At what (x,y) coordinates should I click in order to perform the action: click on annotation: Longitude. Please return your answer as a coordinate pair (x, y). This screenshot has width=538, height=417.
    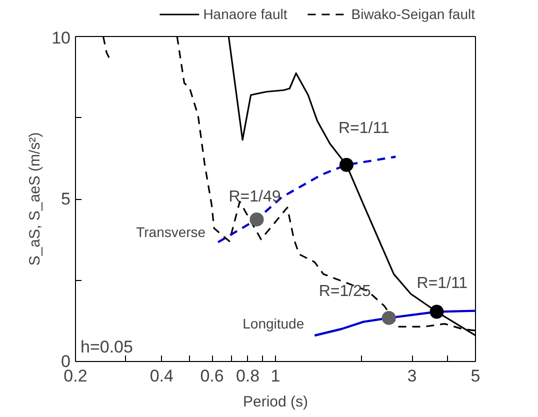
    Looking at the image, I should click on (273, 324).